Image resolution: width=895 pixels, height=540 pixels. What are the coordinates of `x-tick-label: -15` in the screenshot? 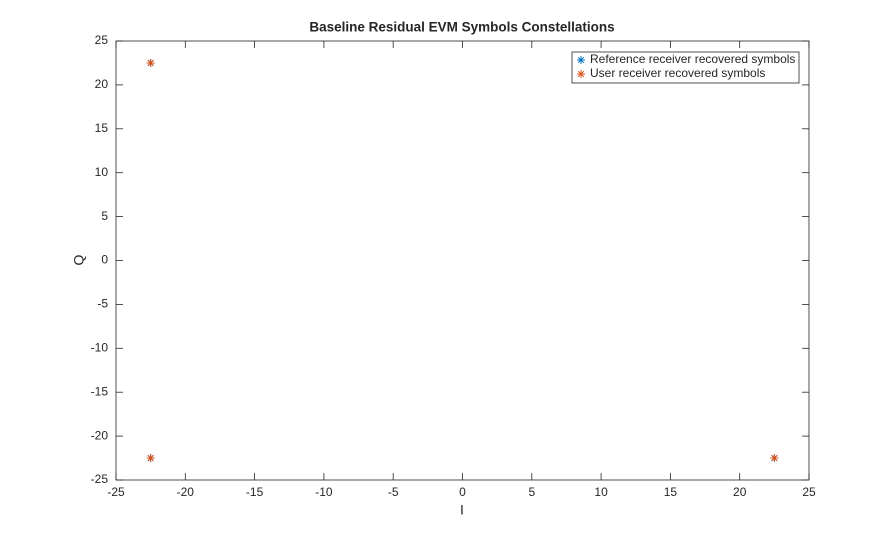 It's located at (255, 492).